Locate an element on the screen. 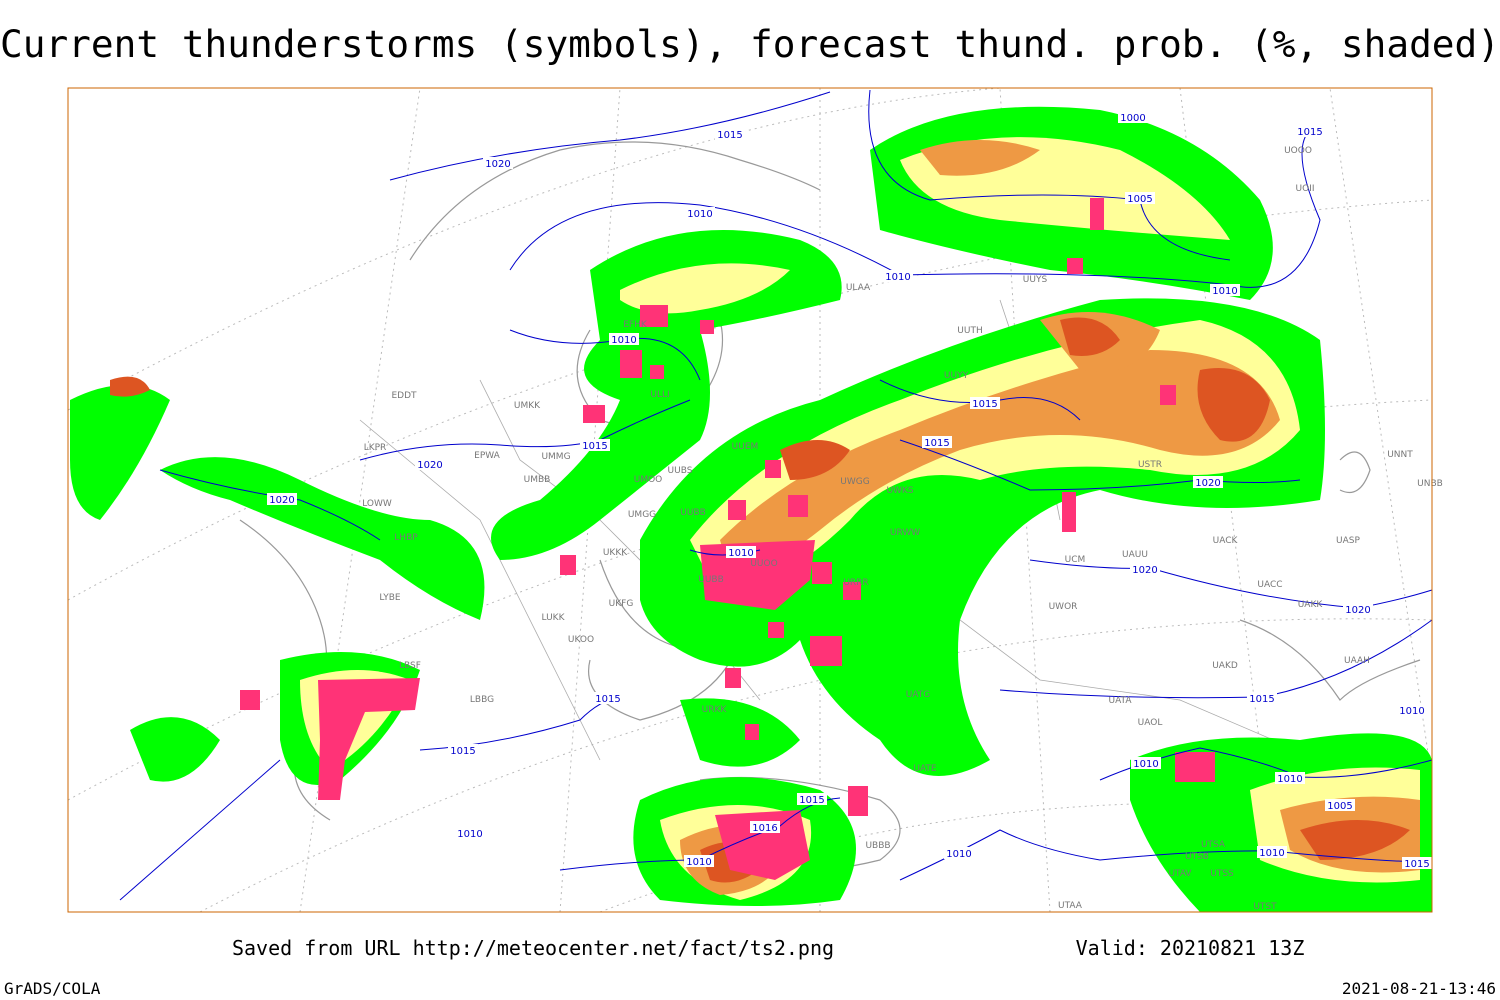  station-label: UUYY is located at coordinates (956, 376).